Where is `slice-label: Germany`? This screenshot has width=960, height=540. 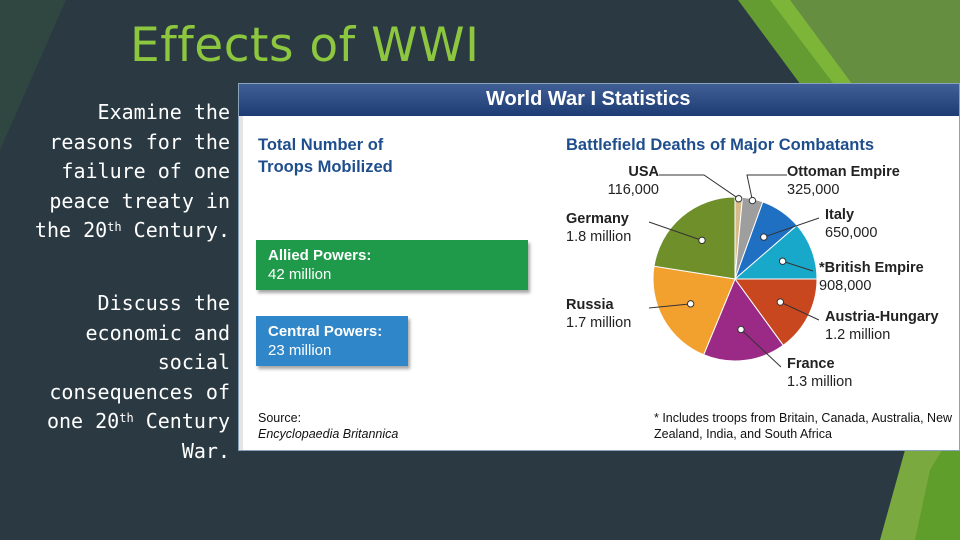 slice-label: Germany is located at coordinates (597, 219).